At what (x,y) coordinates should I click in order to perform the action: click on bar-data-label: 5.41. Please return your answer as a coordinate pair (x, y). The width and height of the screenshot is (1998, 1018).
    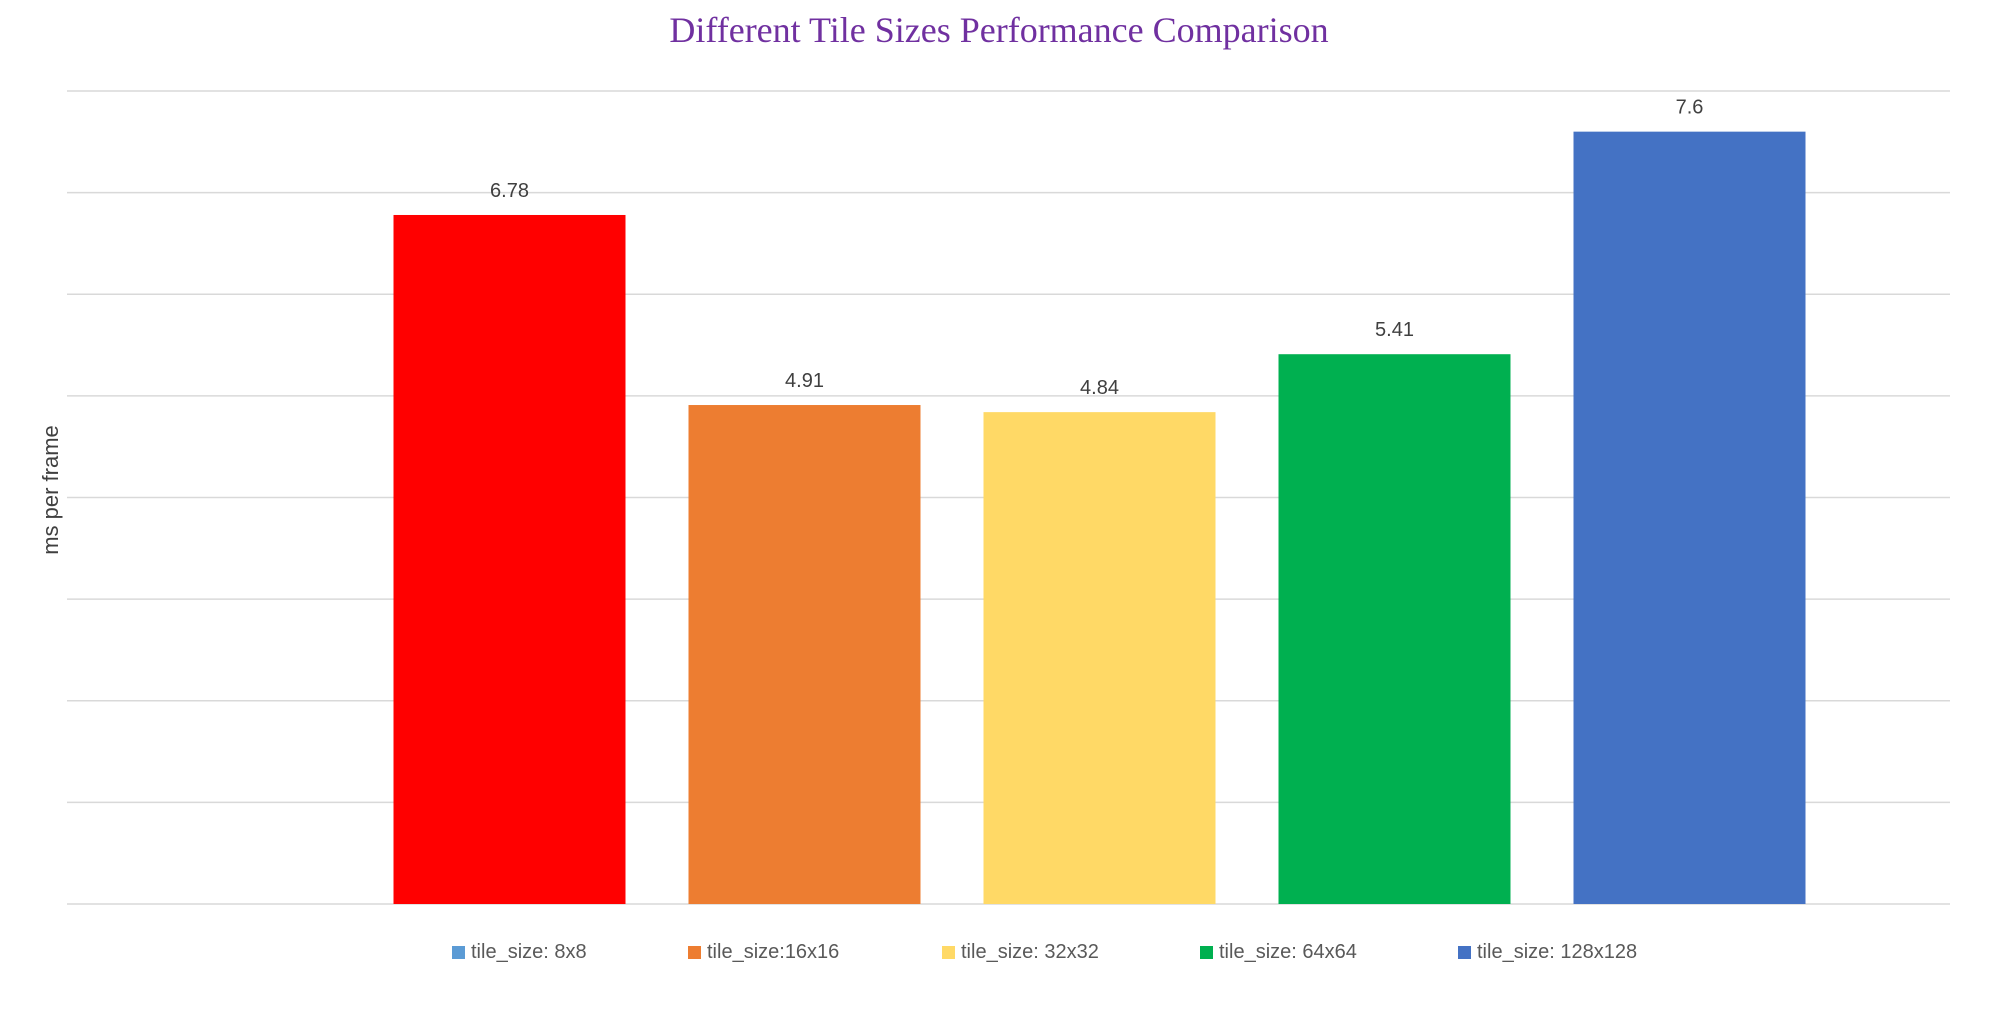
    Looking at the image, I should click on (1394, 330).